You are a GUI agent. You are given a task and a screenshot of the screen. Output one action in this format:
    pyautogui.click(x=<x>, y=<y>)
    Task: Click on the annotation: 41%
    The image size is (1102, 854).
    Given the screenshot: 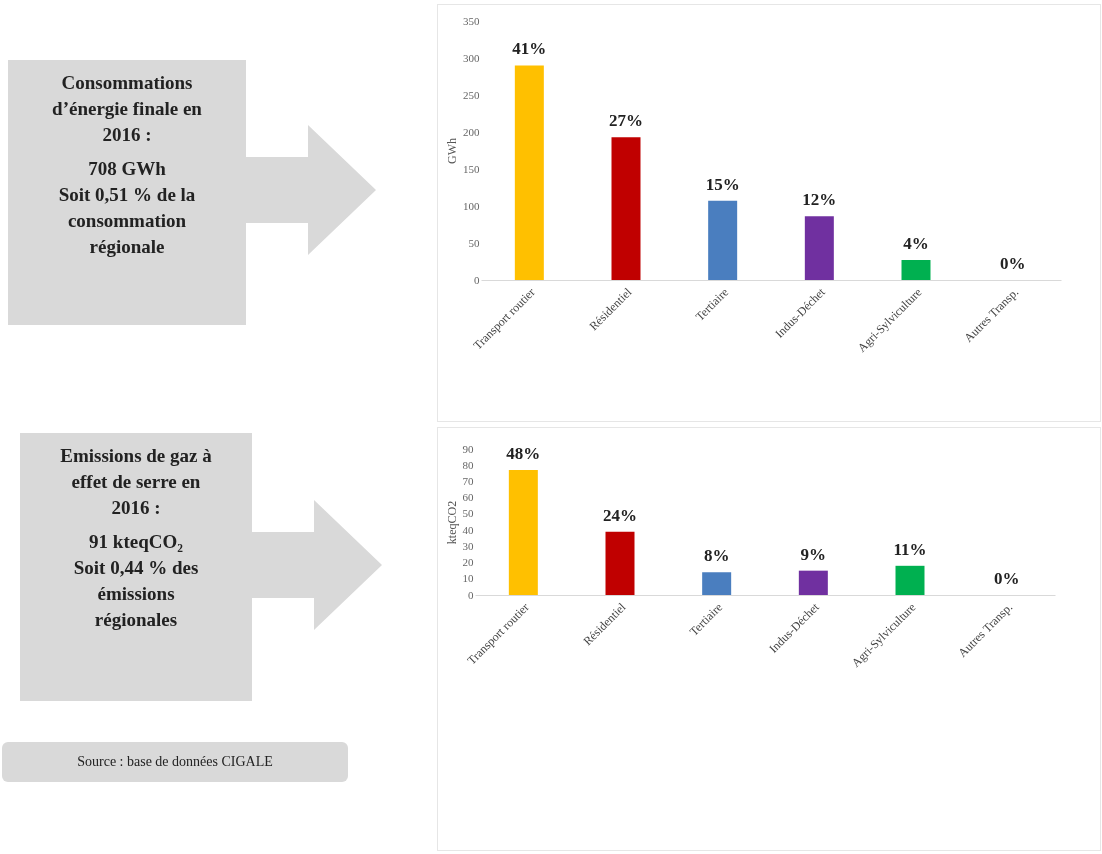 What is the action you would take?
    pyautogui.click(x=529, y=49)
    